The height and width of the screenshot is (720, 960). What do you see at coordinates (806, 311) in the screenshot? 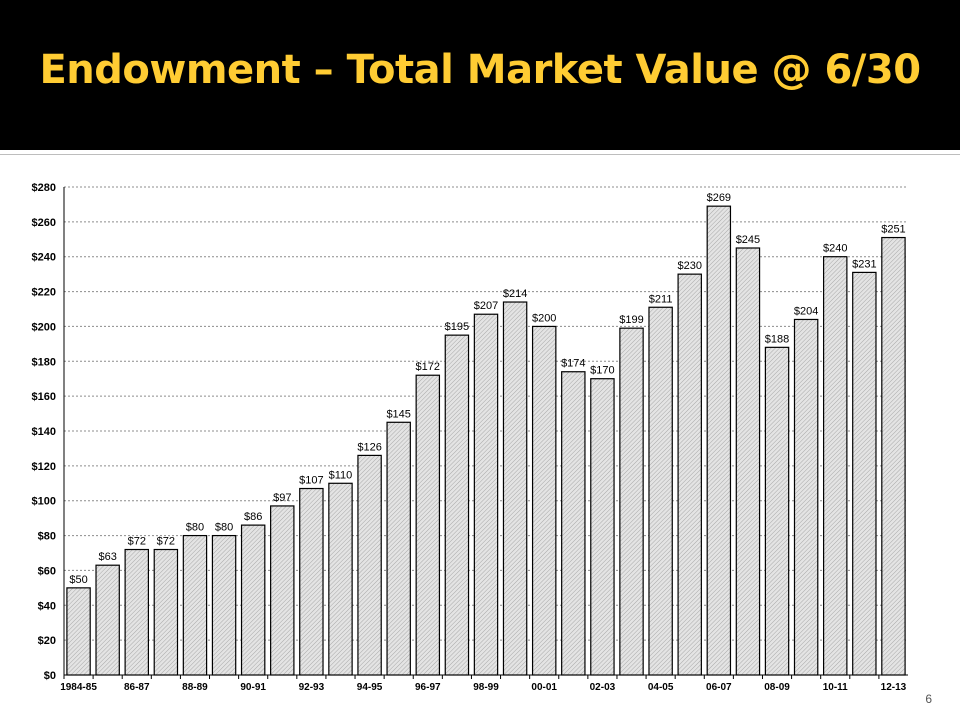
I see `bar-value-label: $204` at bounding box center [806, 311].